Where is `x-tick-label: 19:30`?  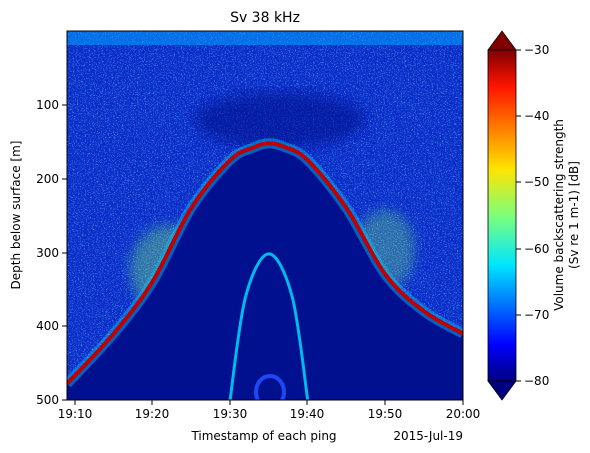 x-tick-label: 19:30 is located at coordinates (230, 414).